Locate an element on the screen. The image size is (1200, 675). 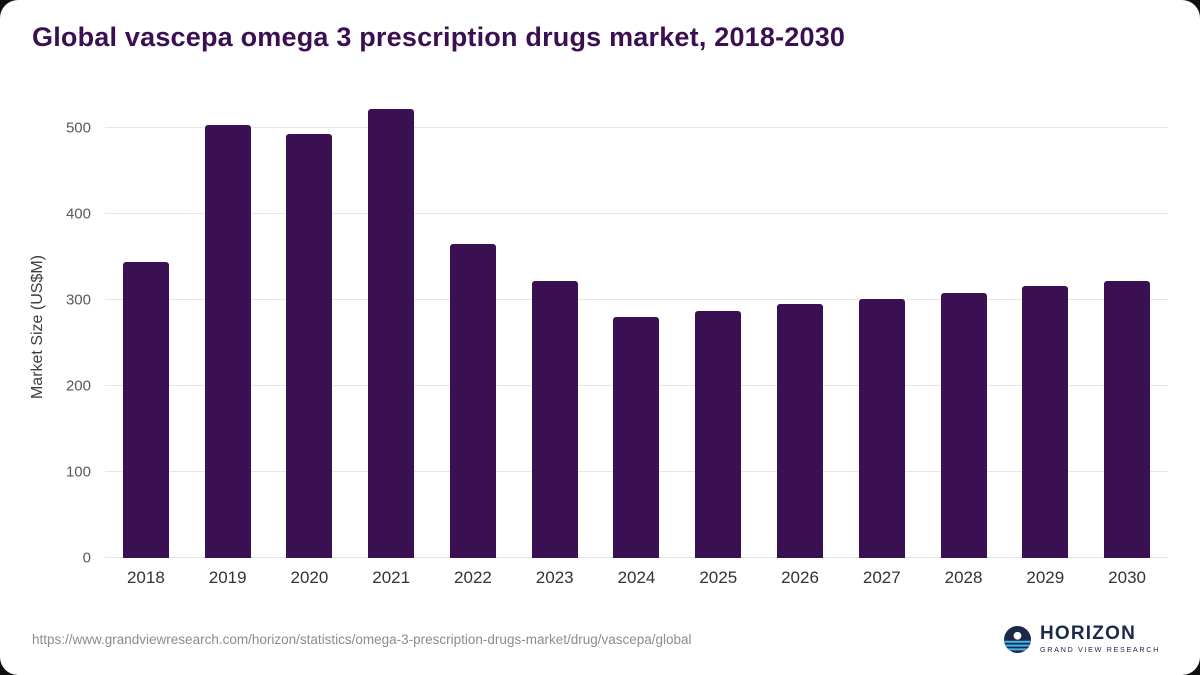
bar-column-2027 is located at coordinates (882, 329).